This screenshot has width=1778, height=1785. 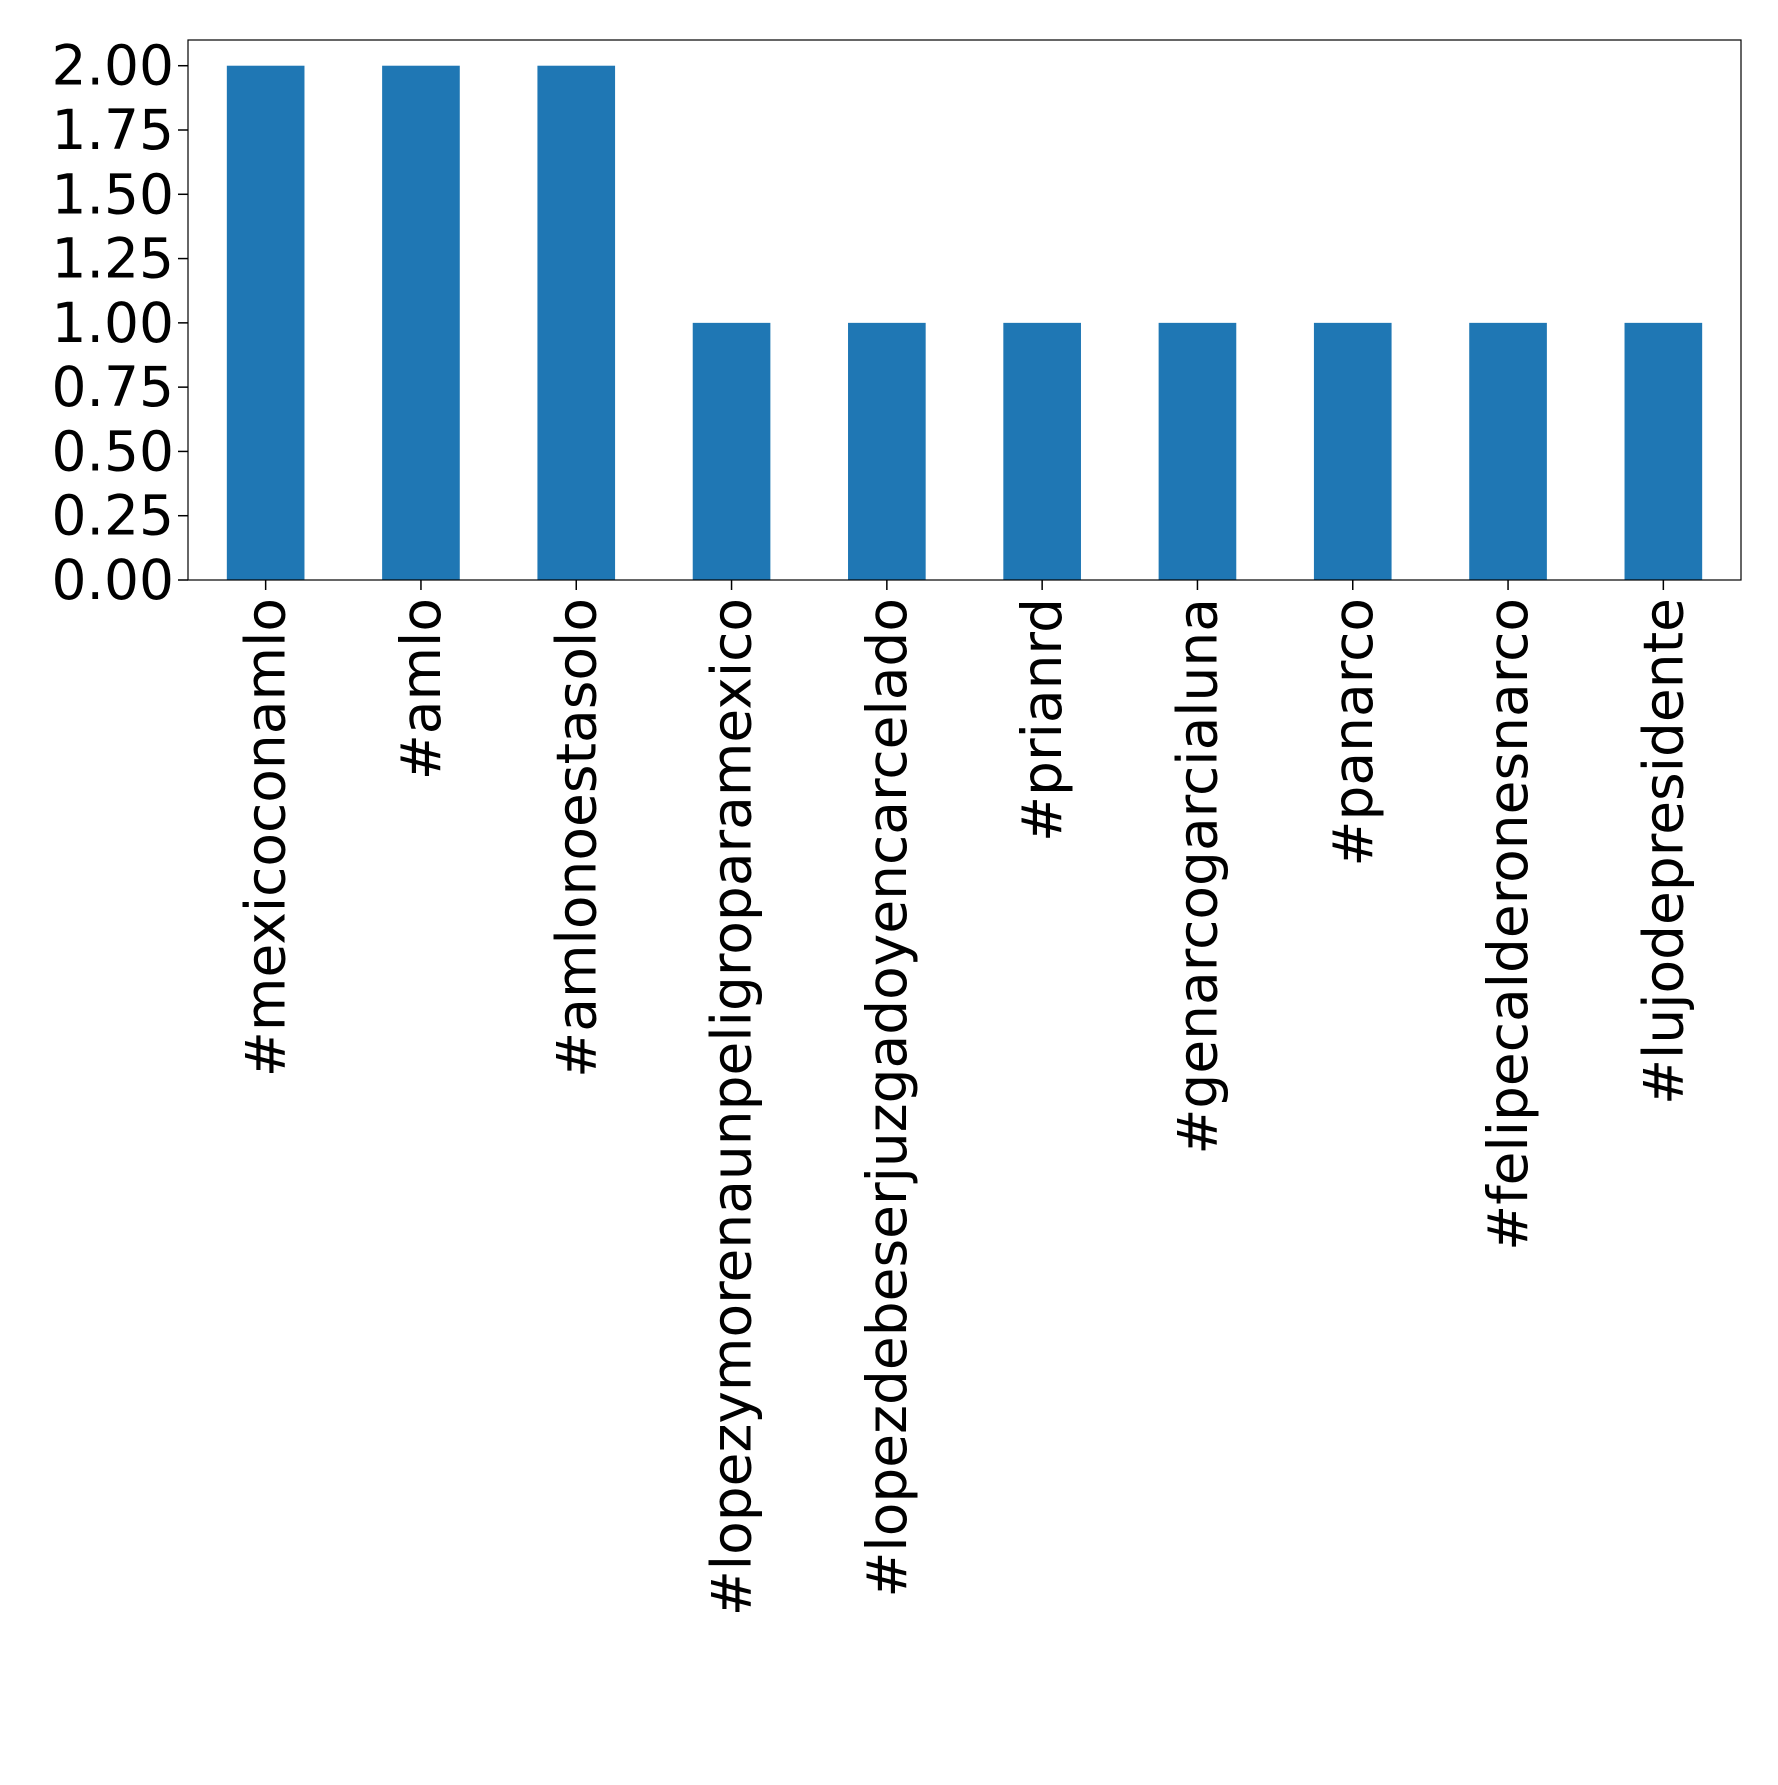 What do you see at coordinates (113, 259) in the screenshot?
I see `y-tick-label: 1.25` at bounding box center [113, 259].